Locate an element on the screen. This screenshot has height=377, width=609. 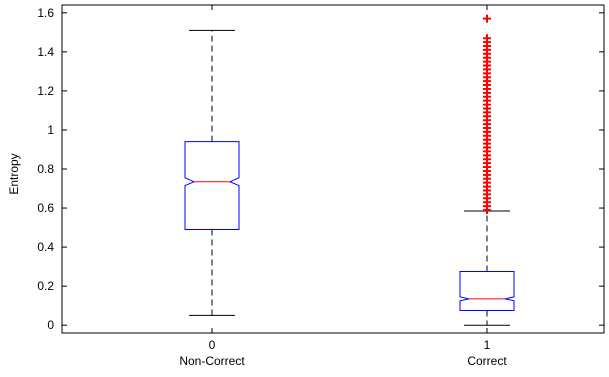
x-category-label: Correct is located at coordinates (487, 361).